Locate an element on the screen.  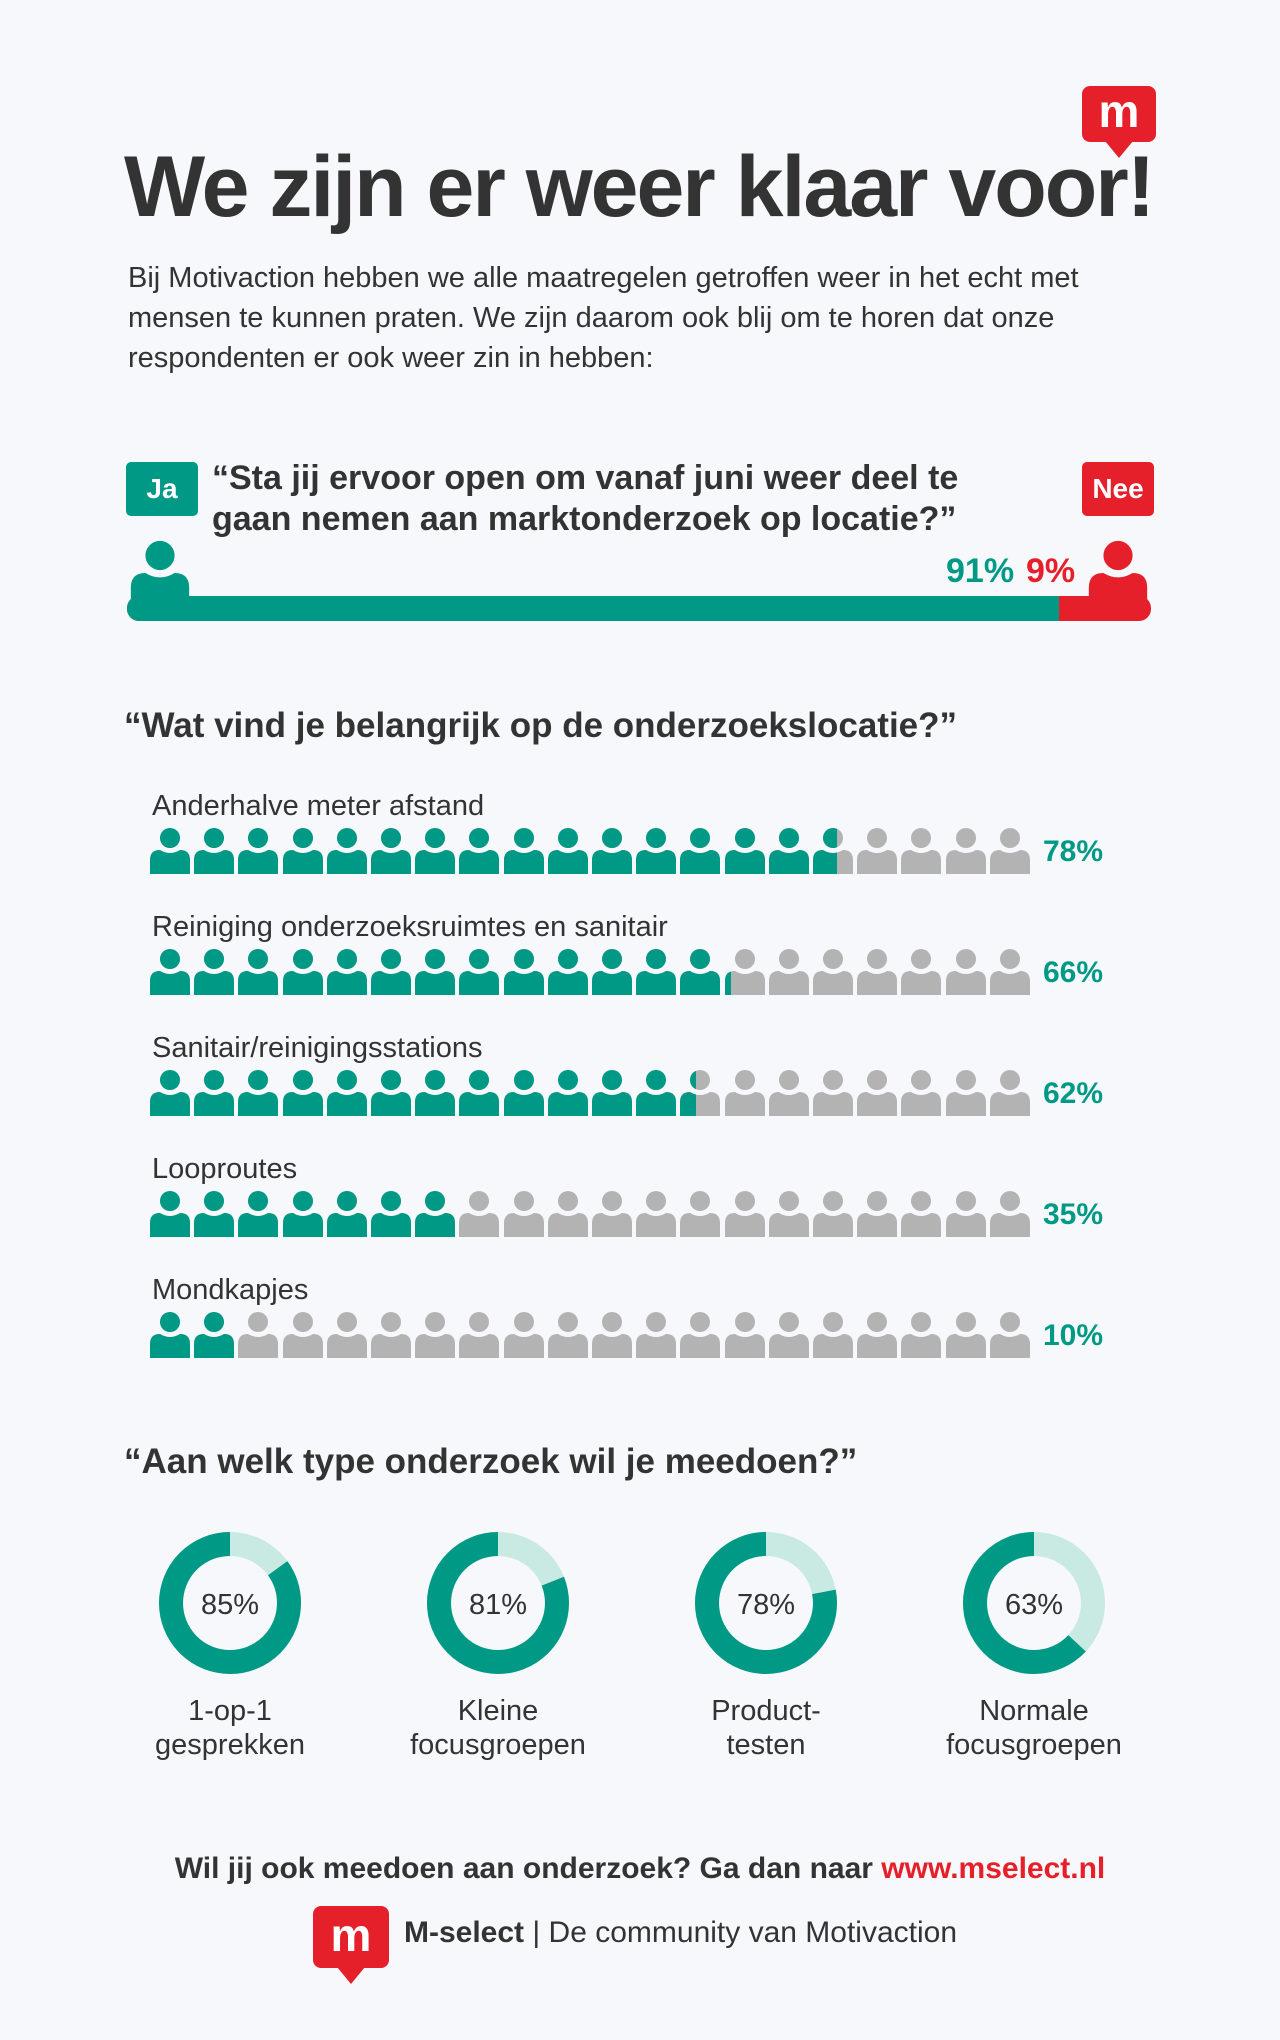
donut-chart: 85% 1-op-1 gesprekken is located at coordinates (230, 1646).